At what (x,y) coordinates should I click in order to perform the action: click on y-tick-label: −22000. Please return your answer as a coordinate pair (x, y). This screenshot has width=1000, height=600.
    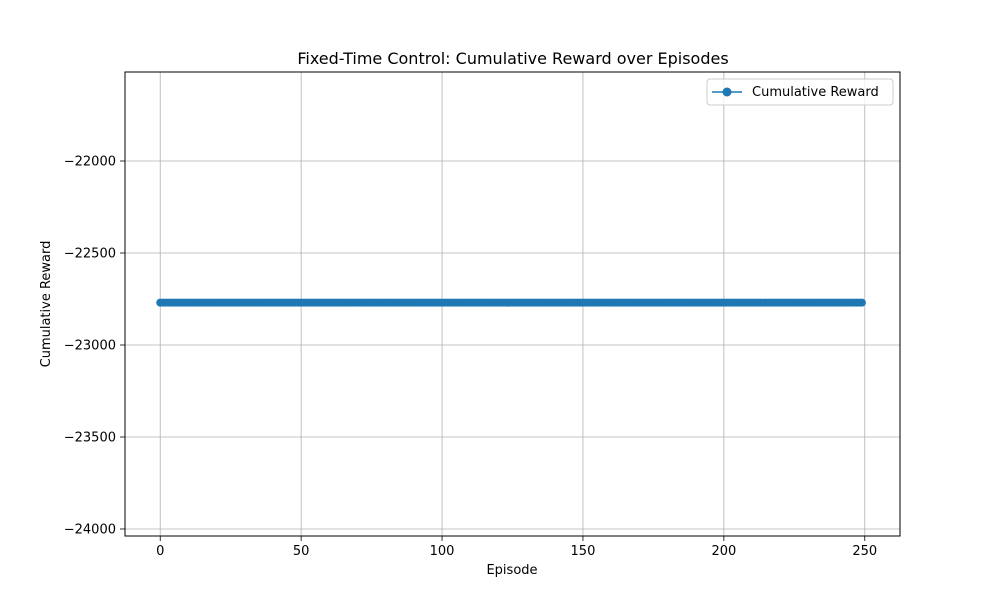
    Looking at the image, I should click on (90, 162).